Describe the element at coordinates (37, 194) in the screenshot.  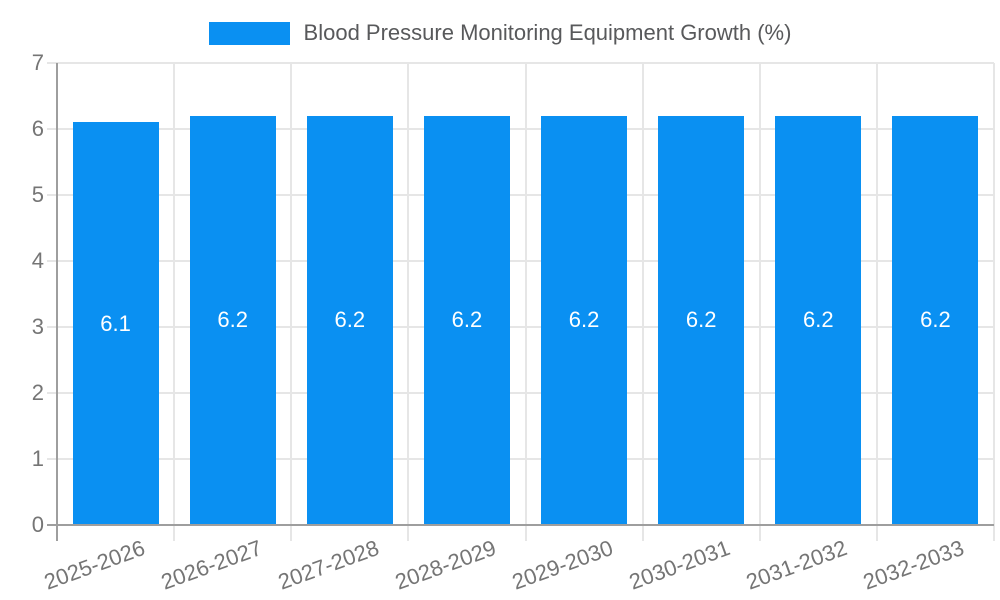
I see `y-axis-tick-label: 5` at that location.